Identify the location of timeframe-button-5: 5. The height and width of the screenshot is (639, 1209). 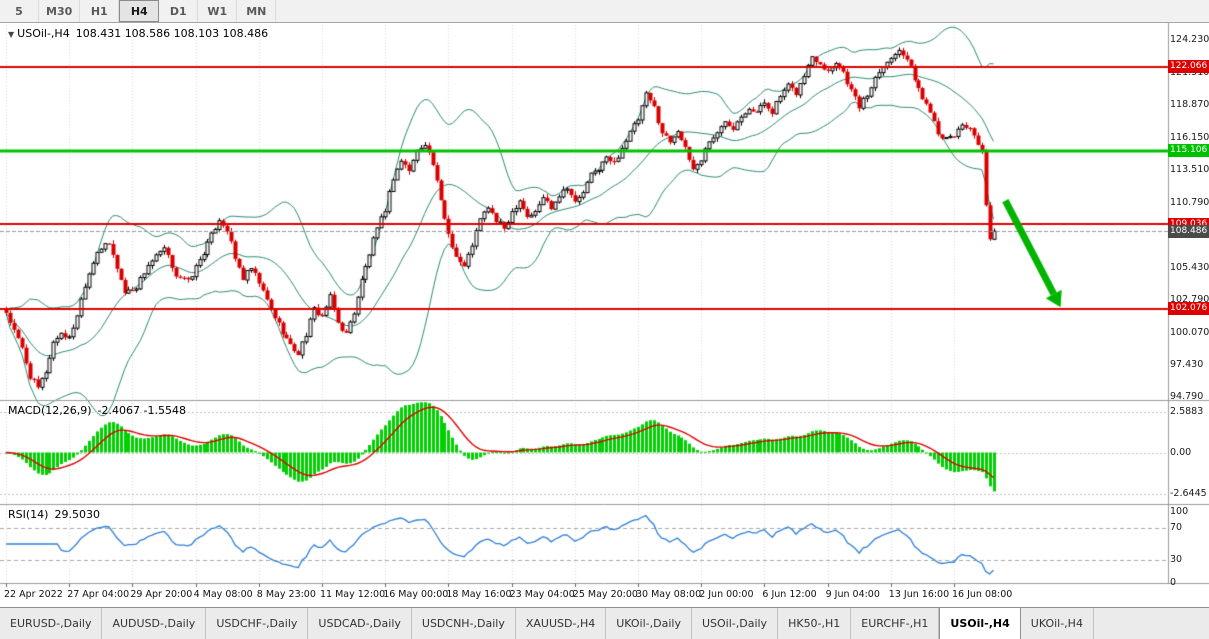
(19, 11).